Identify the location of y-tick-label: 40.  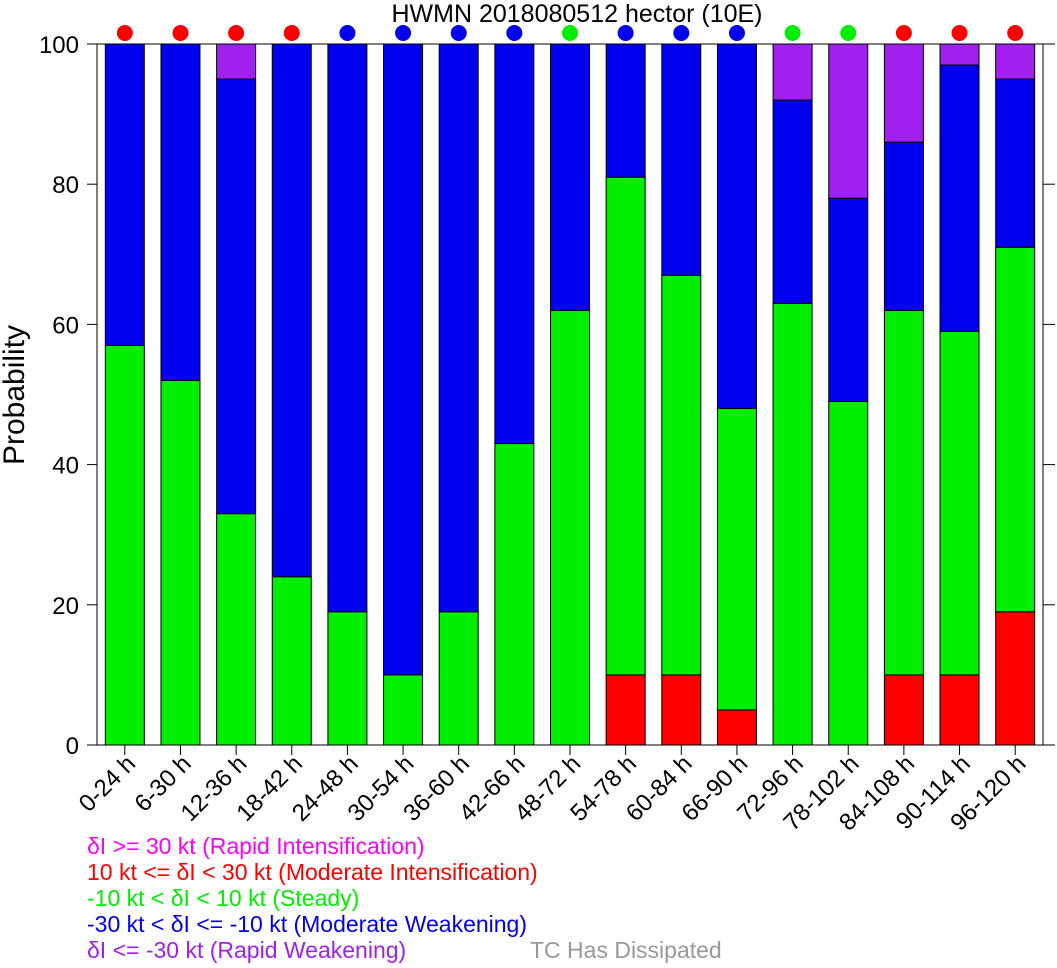
(65, 466).